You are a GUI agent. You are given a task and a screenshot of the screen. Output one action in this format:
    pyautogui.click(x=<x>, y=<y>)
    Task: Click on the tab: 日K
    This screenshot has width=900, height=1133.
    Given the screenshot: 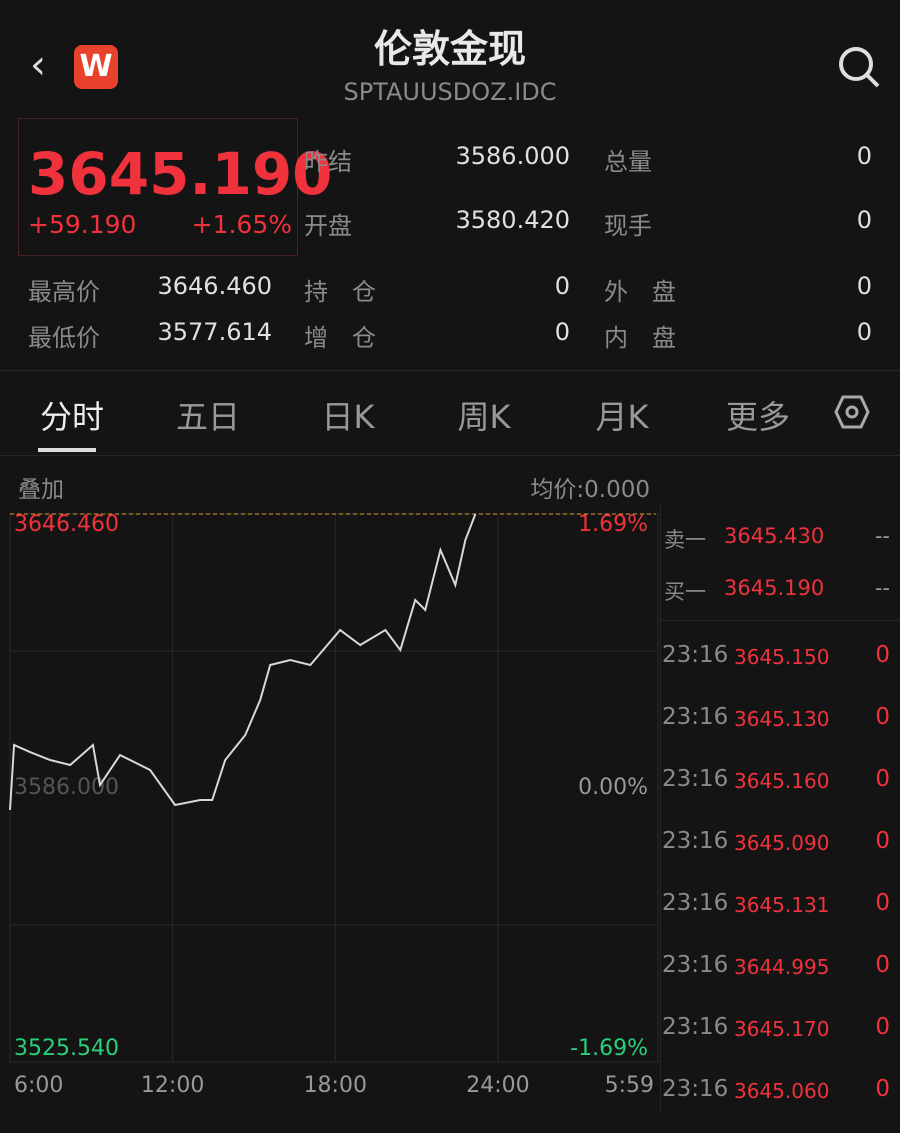 What is the action you would take?
    pyautogui.click(x=348, y=417)
    